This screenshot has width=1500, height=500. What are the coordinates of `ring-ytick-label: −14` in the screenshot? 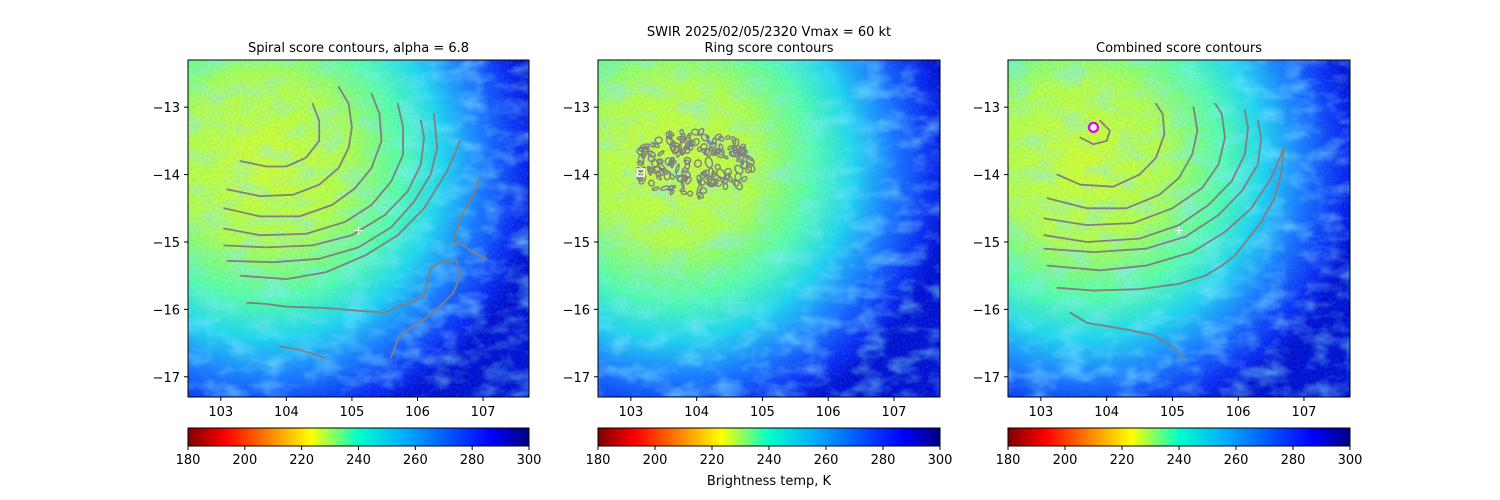 It's located at (576, 176).